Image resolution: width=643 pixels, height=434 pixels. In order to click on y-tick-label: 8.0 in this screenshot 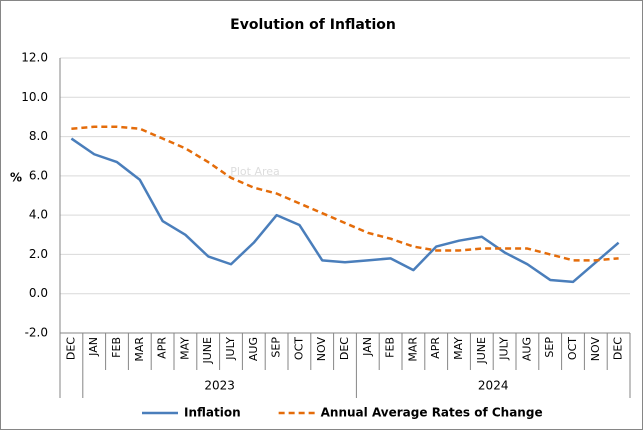, I will do `click(38, 136)`.